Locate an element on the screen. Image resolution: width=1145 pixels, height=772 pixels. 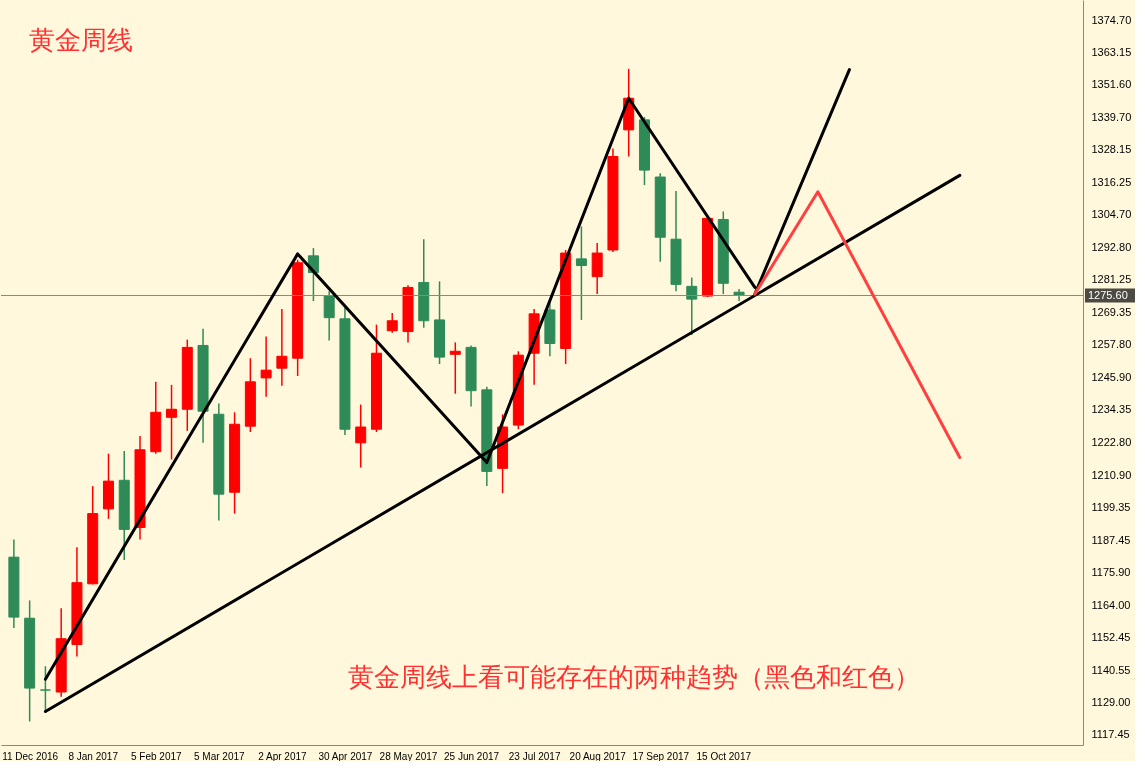
y-tick-label: 1234.35 is located at coordinates (1111, 409).